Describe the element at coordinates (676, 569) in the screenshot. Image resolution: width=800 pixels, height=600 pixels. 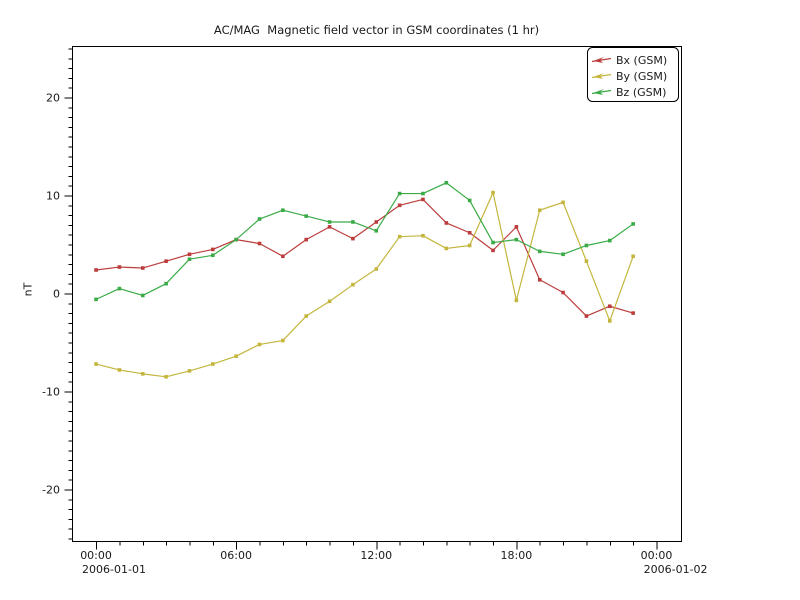
I see `x-date-label: 2006-01-02` at that location.